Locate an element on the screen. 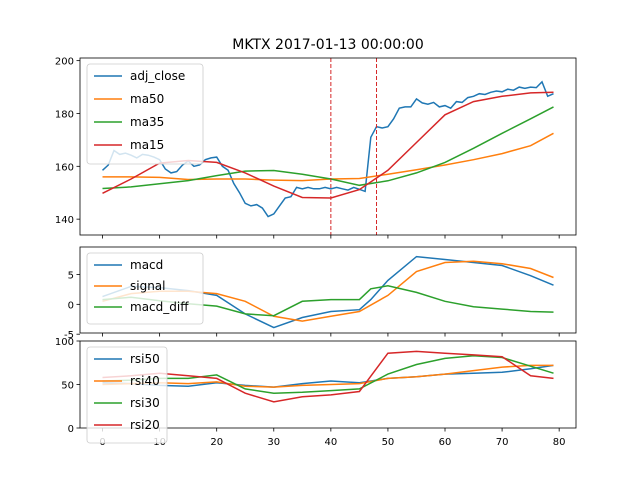  chart-title: MKTX 2017-01-13 00:00:00 is located at coordinates (327, 45).